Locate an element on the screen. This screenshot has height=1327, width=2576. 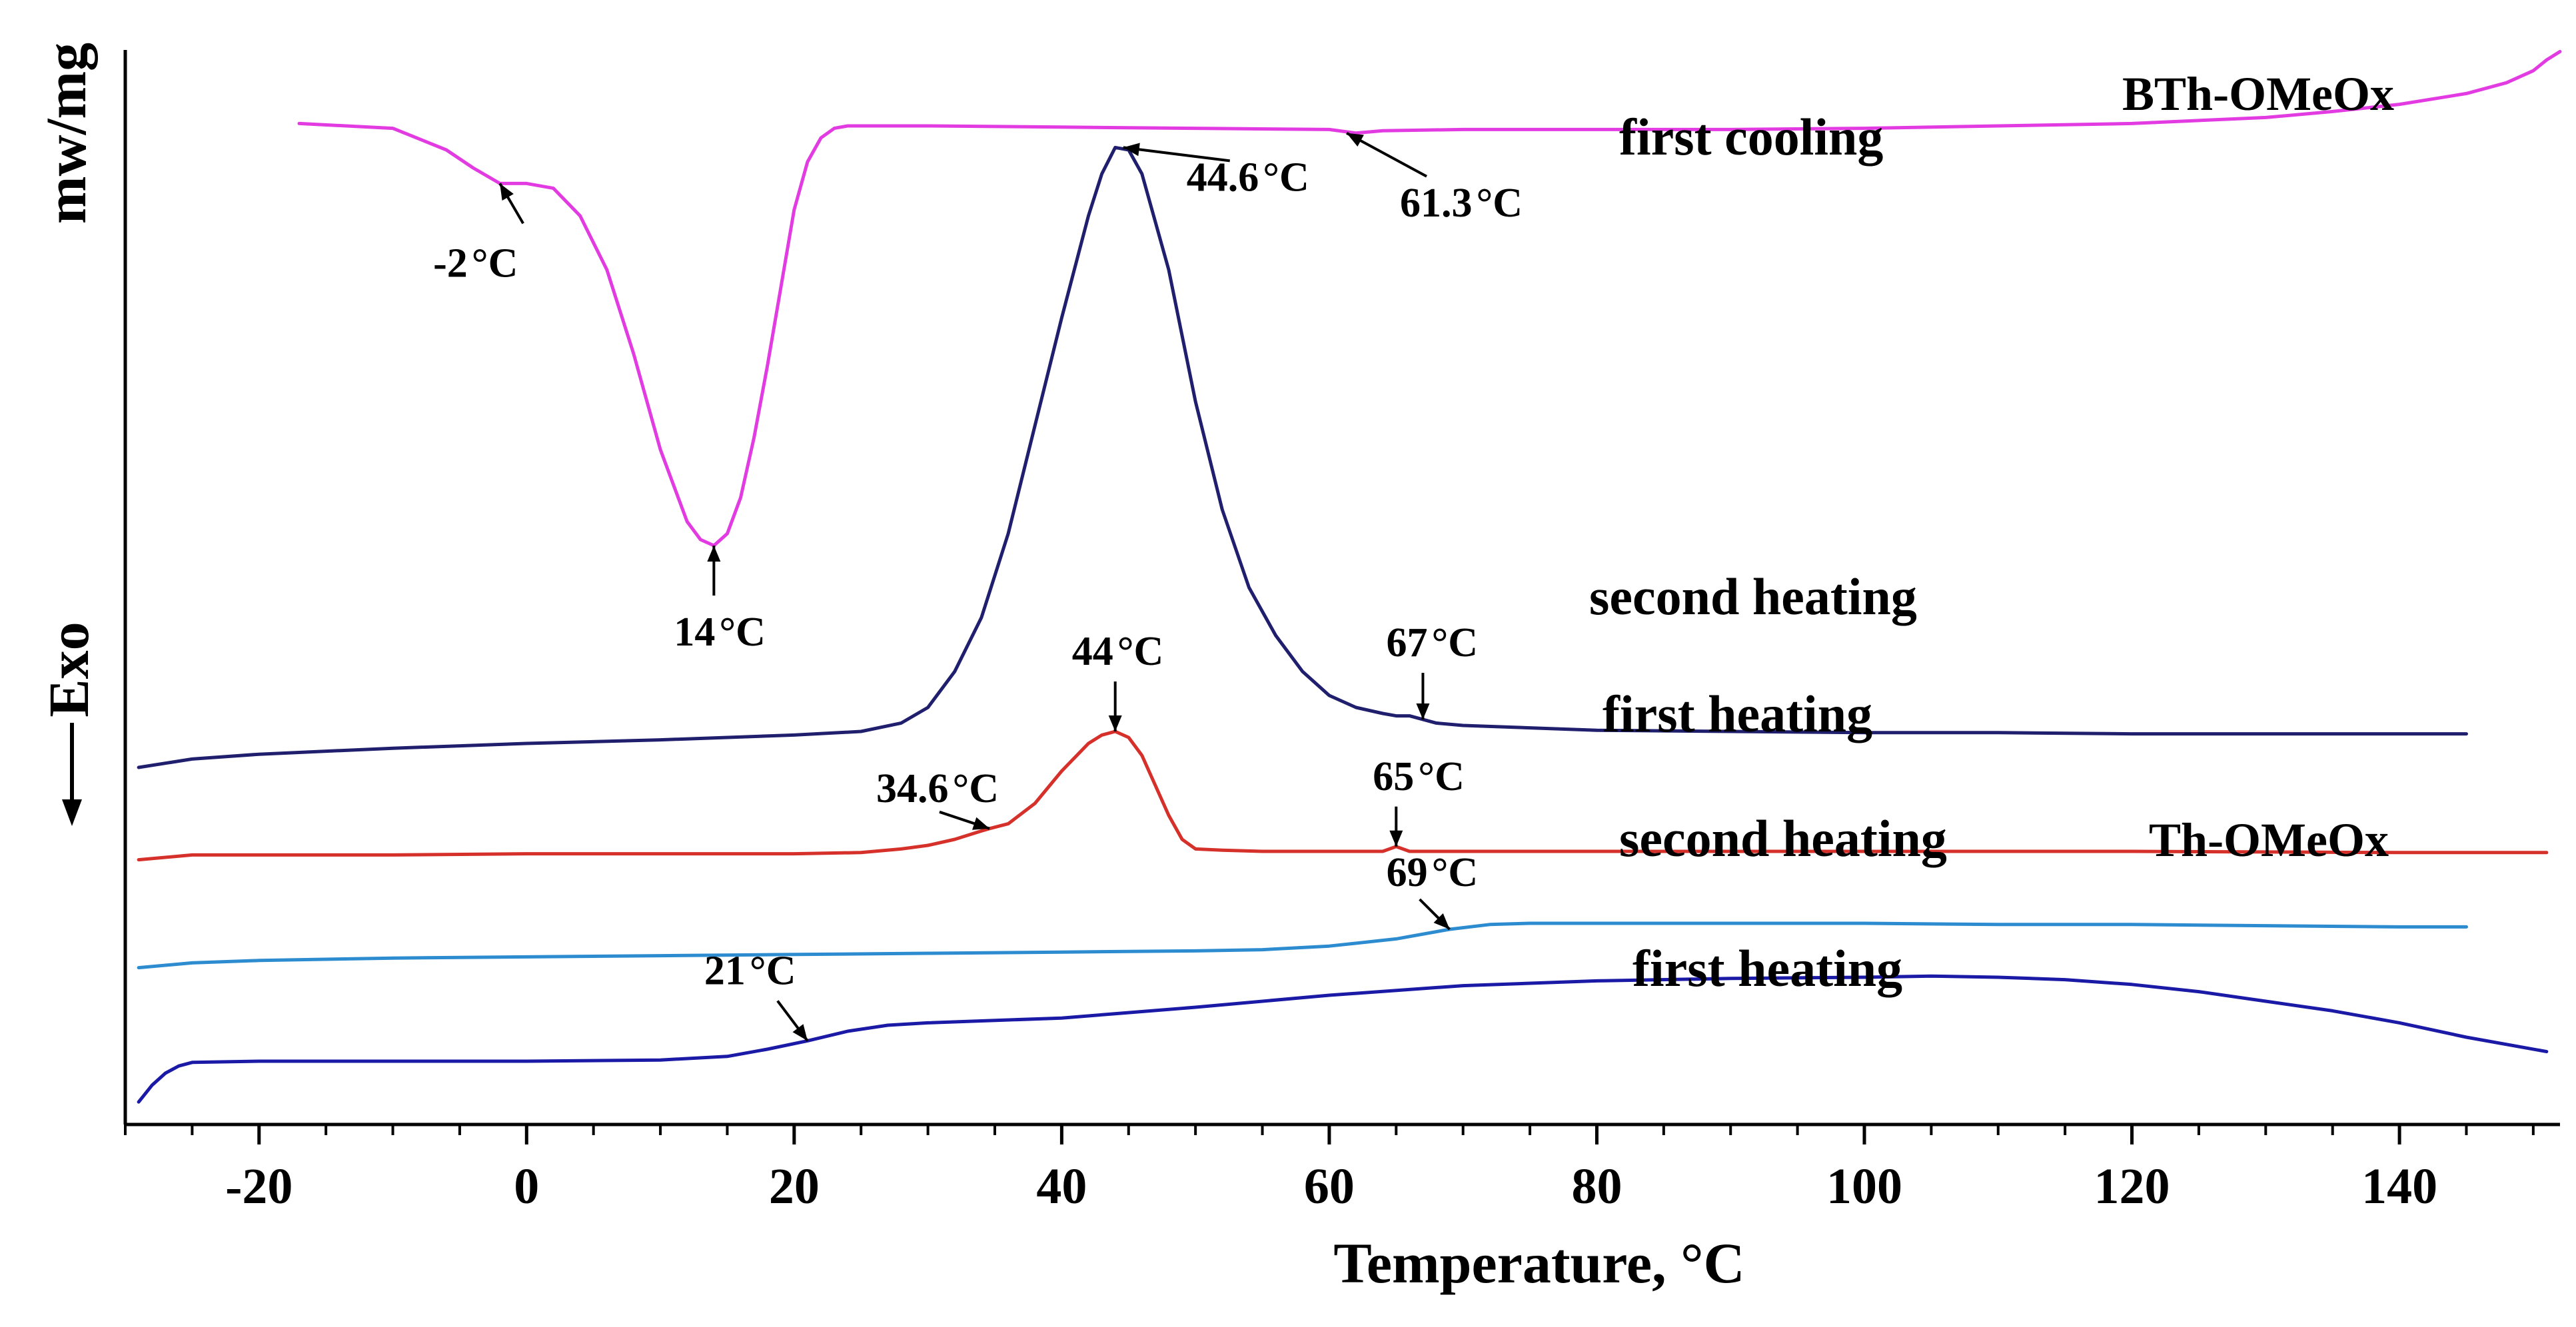
annotation-9: 21°C is located at coordinates (757, 995).